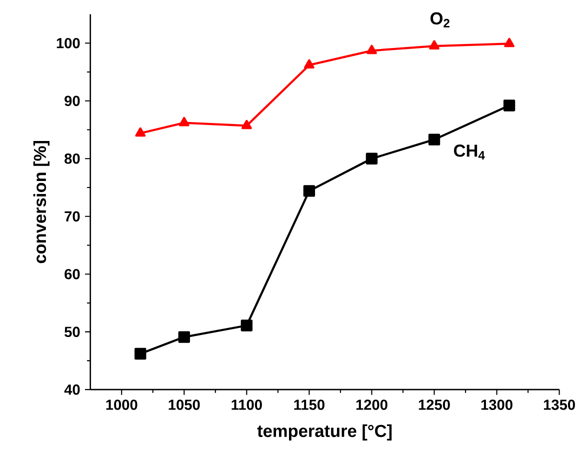 The image size is (580, 457). What do you see at coordinates (122, 404) in the screenshot?
I see `x-tick-label: 1000` at bounding box center [122, 404].